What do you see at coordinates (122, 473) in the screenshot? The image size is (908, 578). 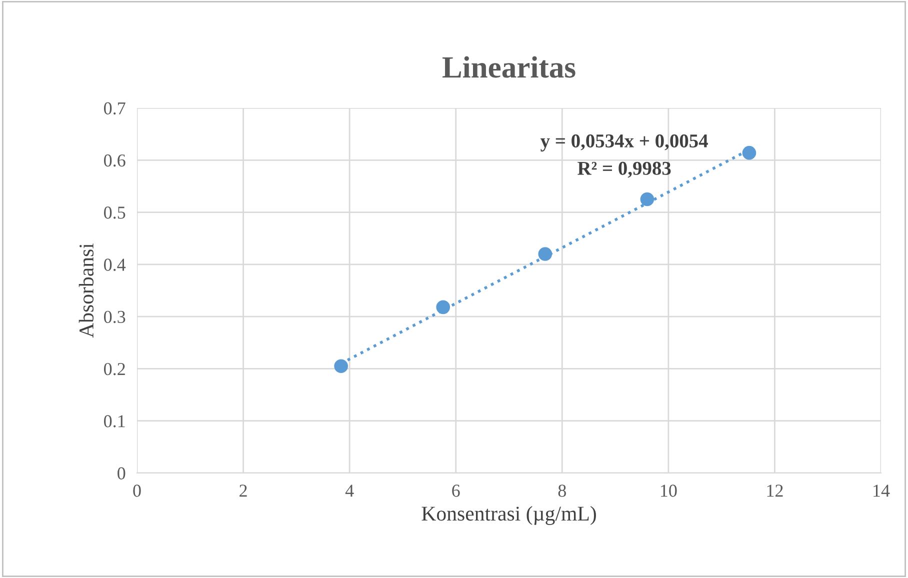 I see `y-tick-label: 0` at bounding box center [122, 473].